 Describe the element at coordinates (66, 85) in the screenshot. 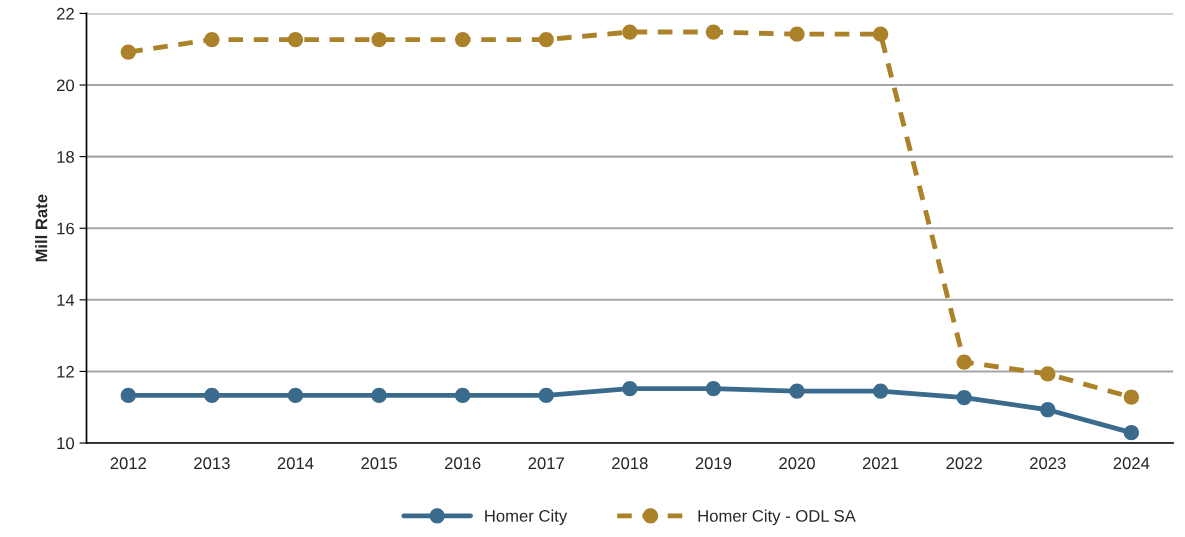

I see `y-tick-label: 20` at that location.